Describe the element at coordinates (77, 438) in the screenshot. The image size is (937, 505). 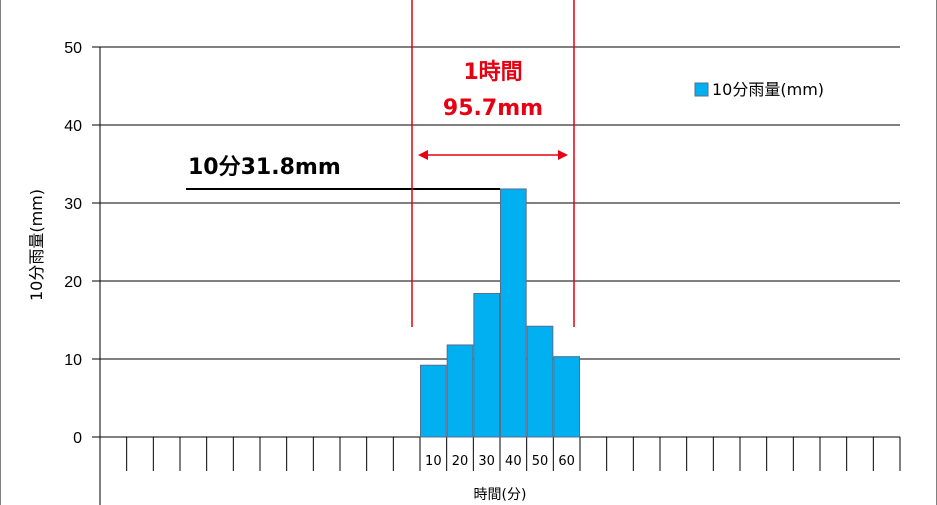
I see `y-tick-label: 0` at that location.